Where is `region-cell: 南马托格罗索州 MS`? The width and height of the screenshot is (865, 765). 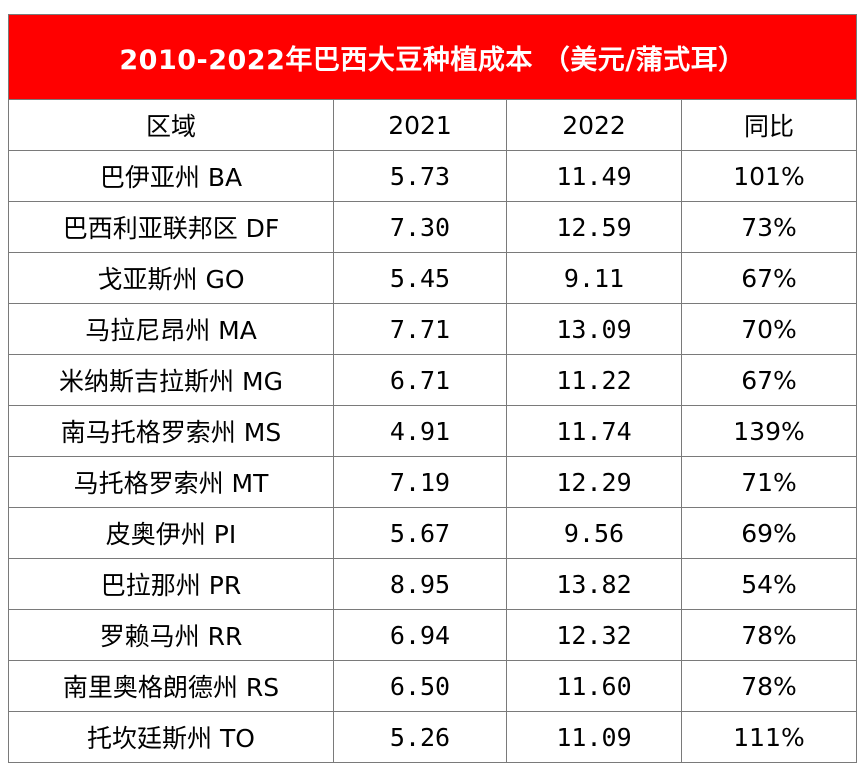 region-cell: 南马托格罗索州 MS is located at coordinates (171, 431).